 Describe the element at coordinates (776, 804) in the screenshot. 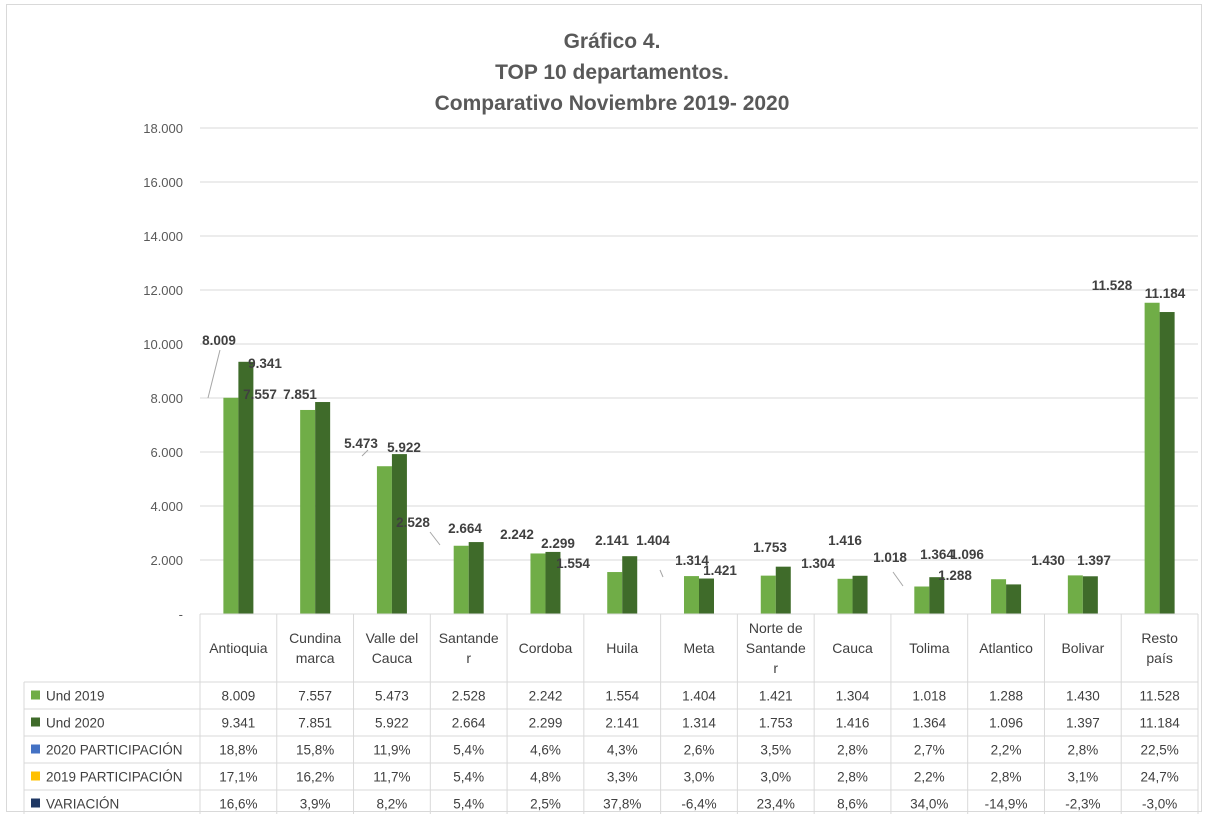

I see `table-cell: 23,4%` at that location.